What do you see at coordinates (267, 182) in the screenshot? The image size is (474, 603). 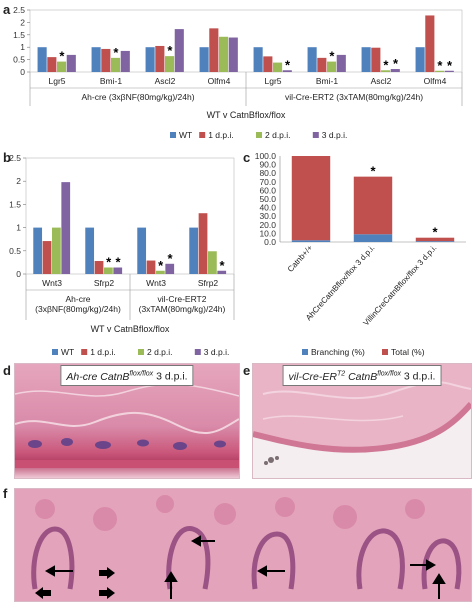 I see `y-tick-label: 70.0` at bounding box center [267, 182].